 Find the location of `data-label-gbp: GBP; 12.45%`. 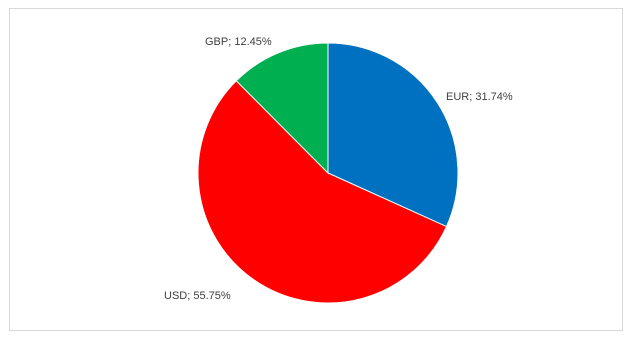

data-label-gbp: GBP; 12.45% is located at coordinates (238, 42).